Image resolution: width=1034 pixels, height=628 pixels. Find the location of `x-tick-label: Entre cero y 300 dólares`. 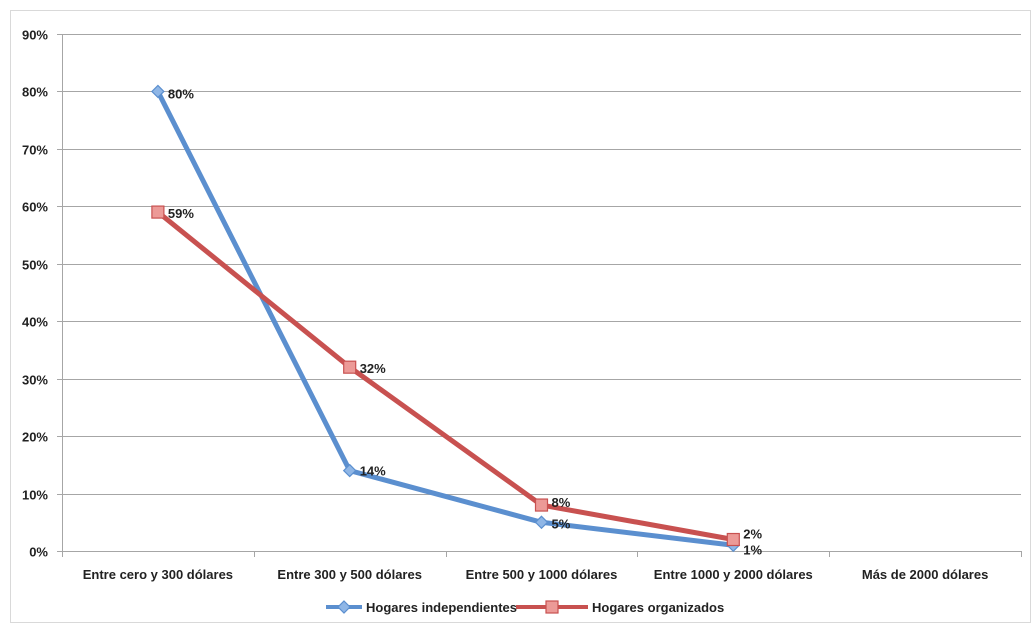

x-tick-label: Entre cero y 300 dólares is located at coordinates (158, 574).